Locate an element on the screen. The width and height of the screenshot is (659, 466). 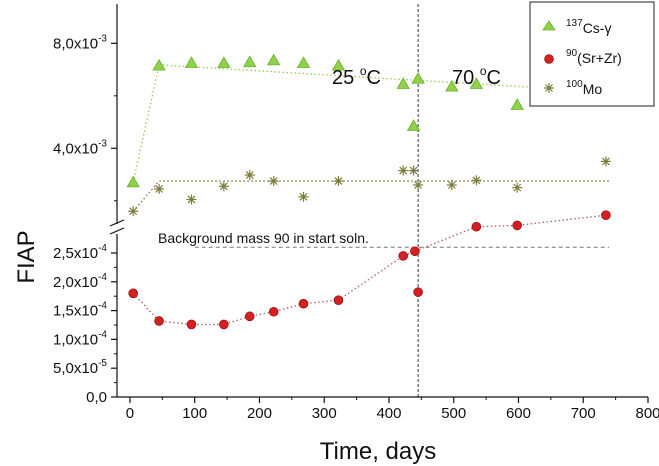
legend: 137Cs-γ 90(Sr+Zr) 100Mo is located at coordinates (592, 54).